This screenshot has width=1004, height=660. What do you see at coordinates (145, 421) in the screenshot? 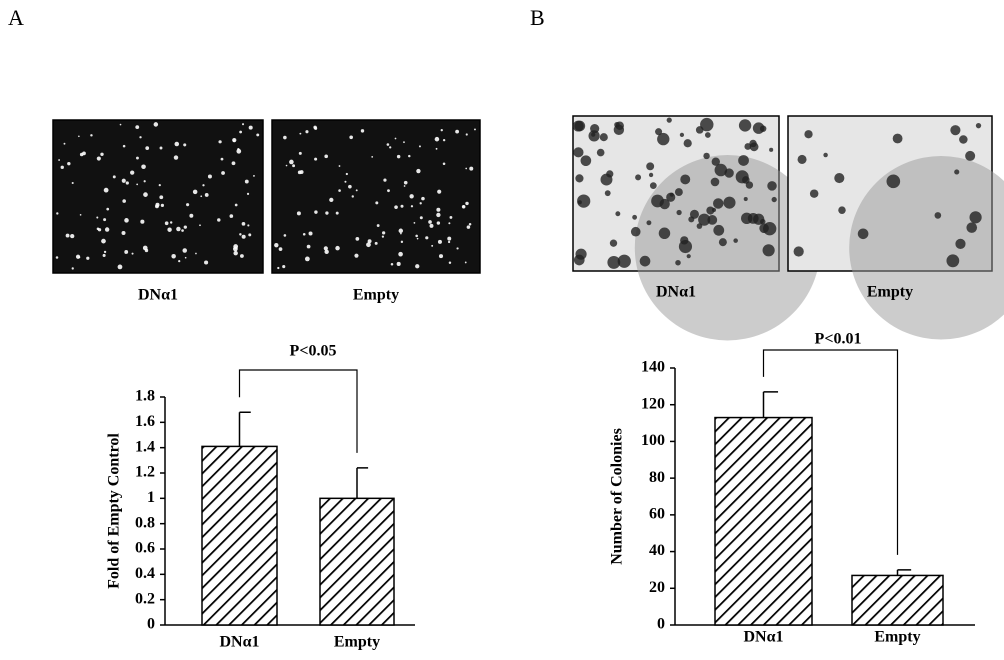
I see `y-tick-label: 1.6` at bounding box center [145, 421].